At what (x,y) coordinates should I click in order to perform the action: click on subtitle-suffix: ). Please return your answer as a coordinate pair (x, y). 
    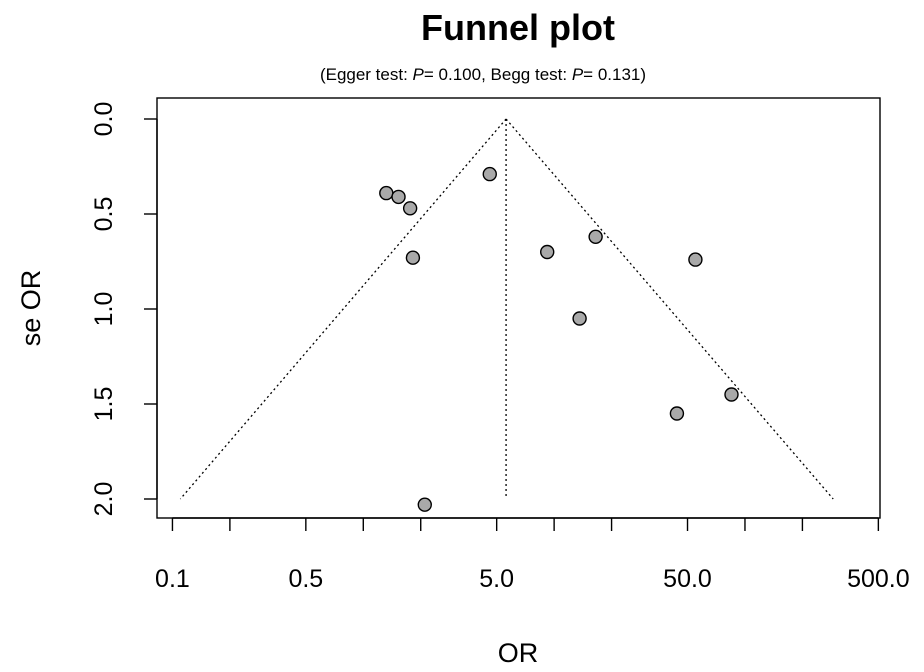
    Looking at the image, I should click on (643, 74).